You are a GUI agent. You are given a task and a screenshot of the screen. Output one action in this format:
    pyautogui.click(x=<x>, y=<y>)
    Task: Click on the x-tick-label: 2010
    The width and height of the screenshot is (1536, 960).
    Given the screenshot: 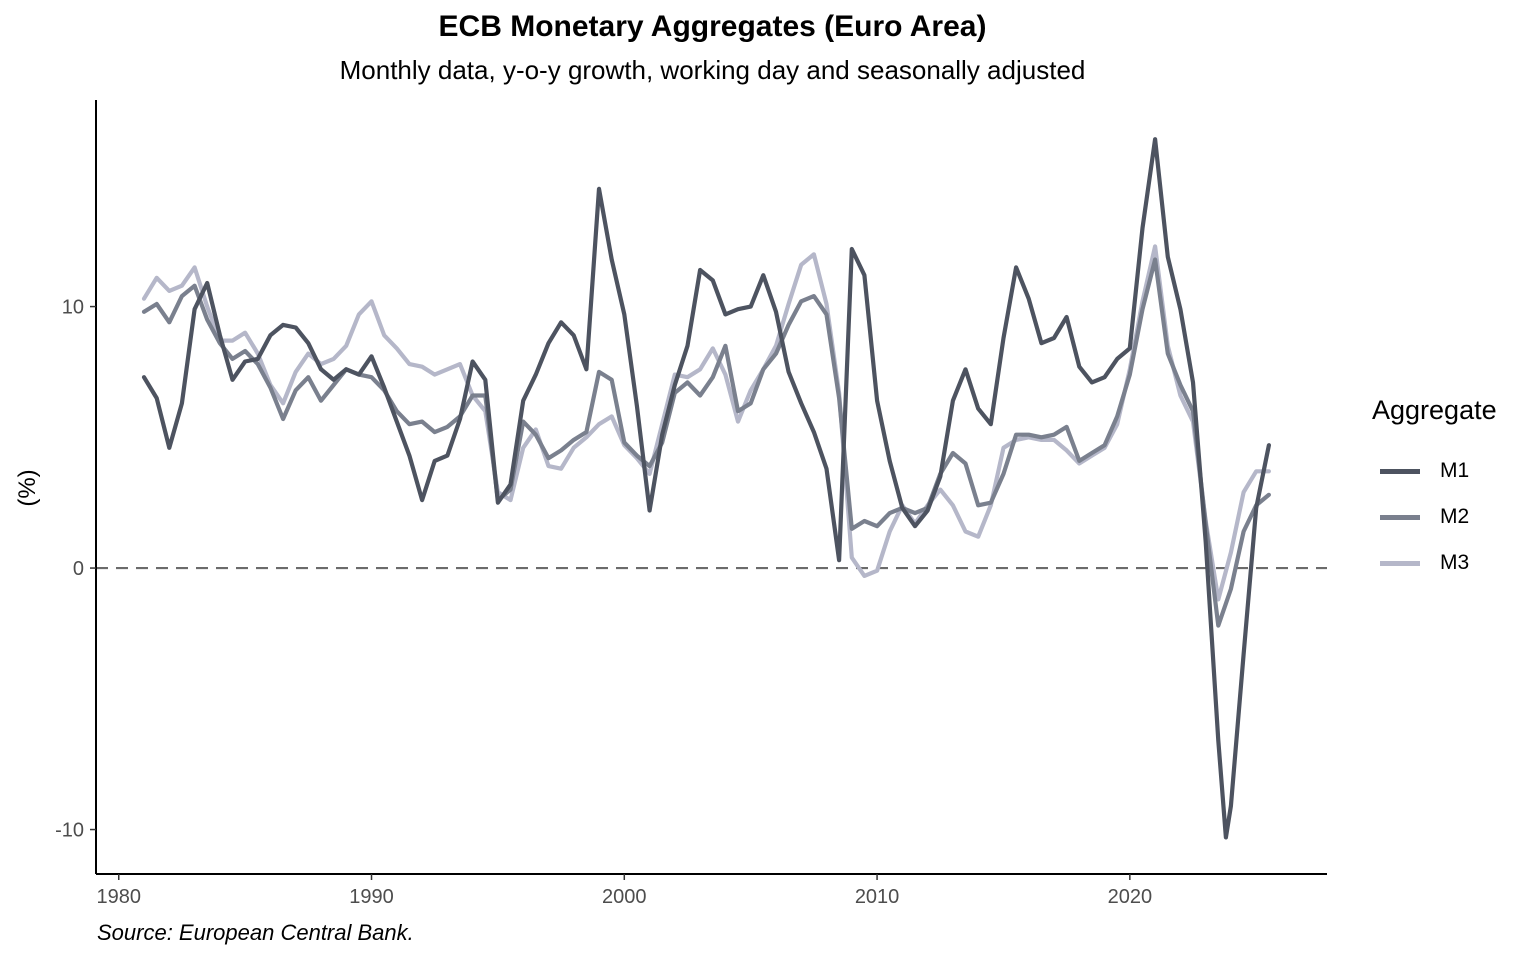 What is the action you would take?
    pyautogui.click(x=877, y=897)
    